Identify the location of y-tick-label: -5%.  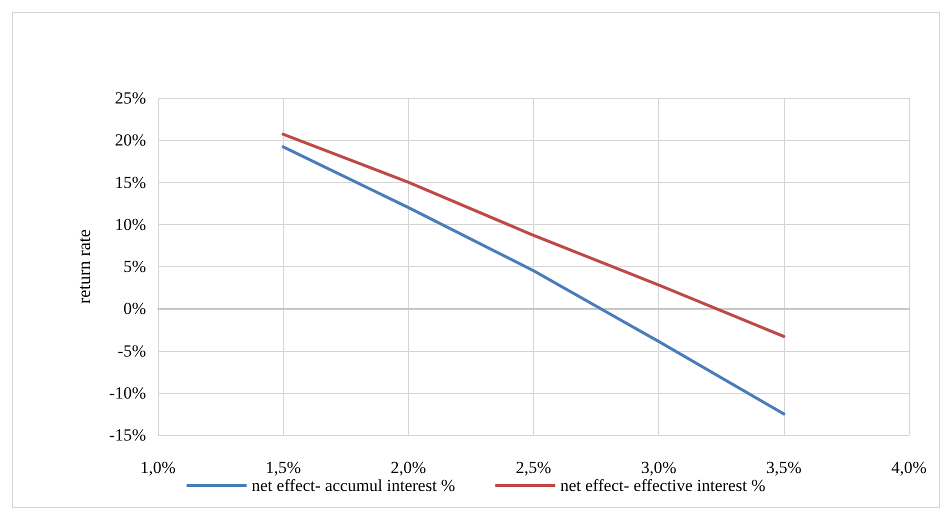
(132, 350).